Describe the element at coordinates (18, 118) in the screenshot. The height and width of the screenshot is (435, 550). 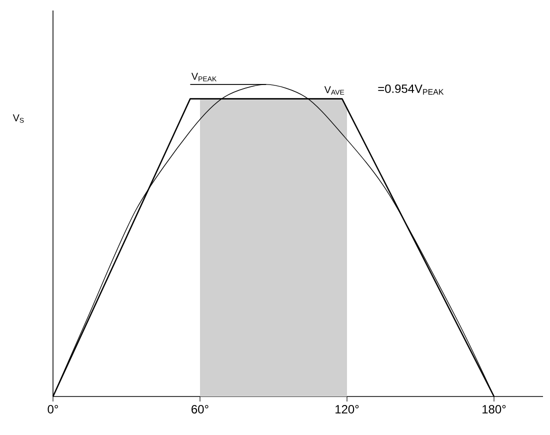
I see `y-axis-title: V$_{S}$` at that location.